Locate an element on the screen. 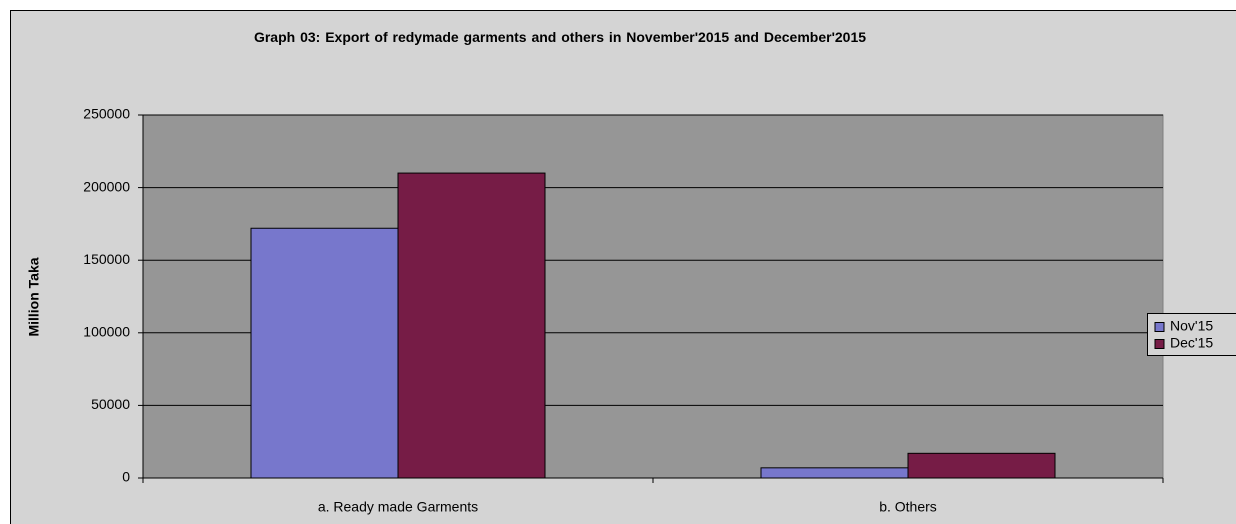 Image resolution: width=1236 pixels, height=524 pixels. x-tick-label: a. Ready made Garments is located at coordinates (398, 507).